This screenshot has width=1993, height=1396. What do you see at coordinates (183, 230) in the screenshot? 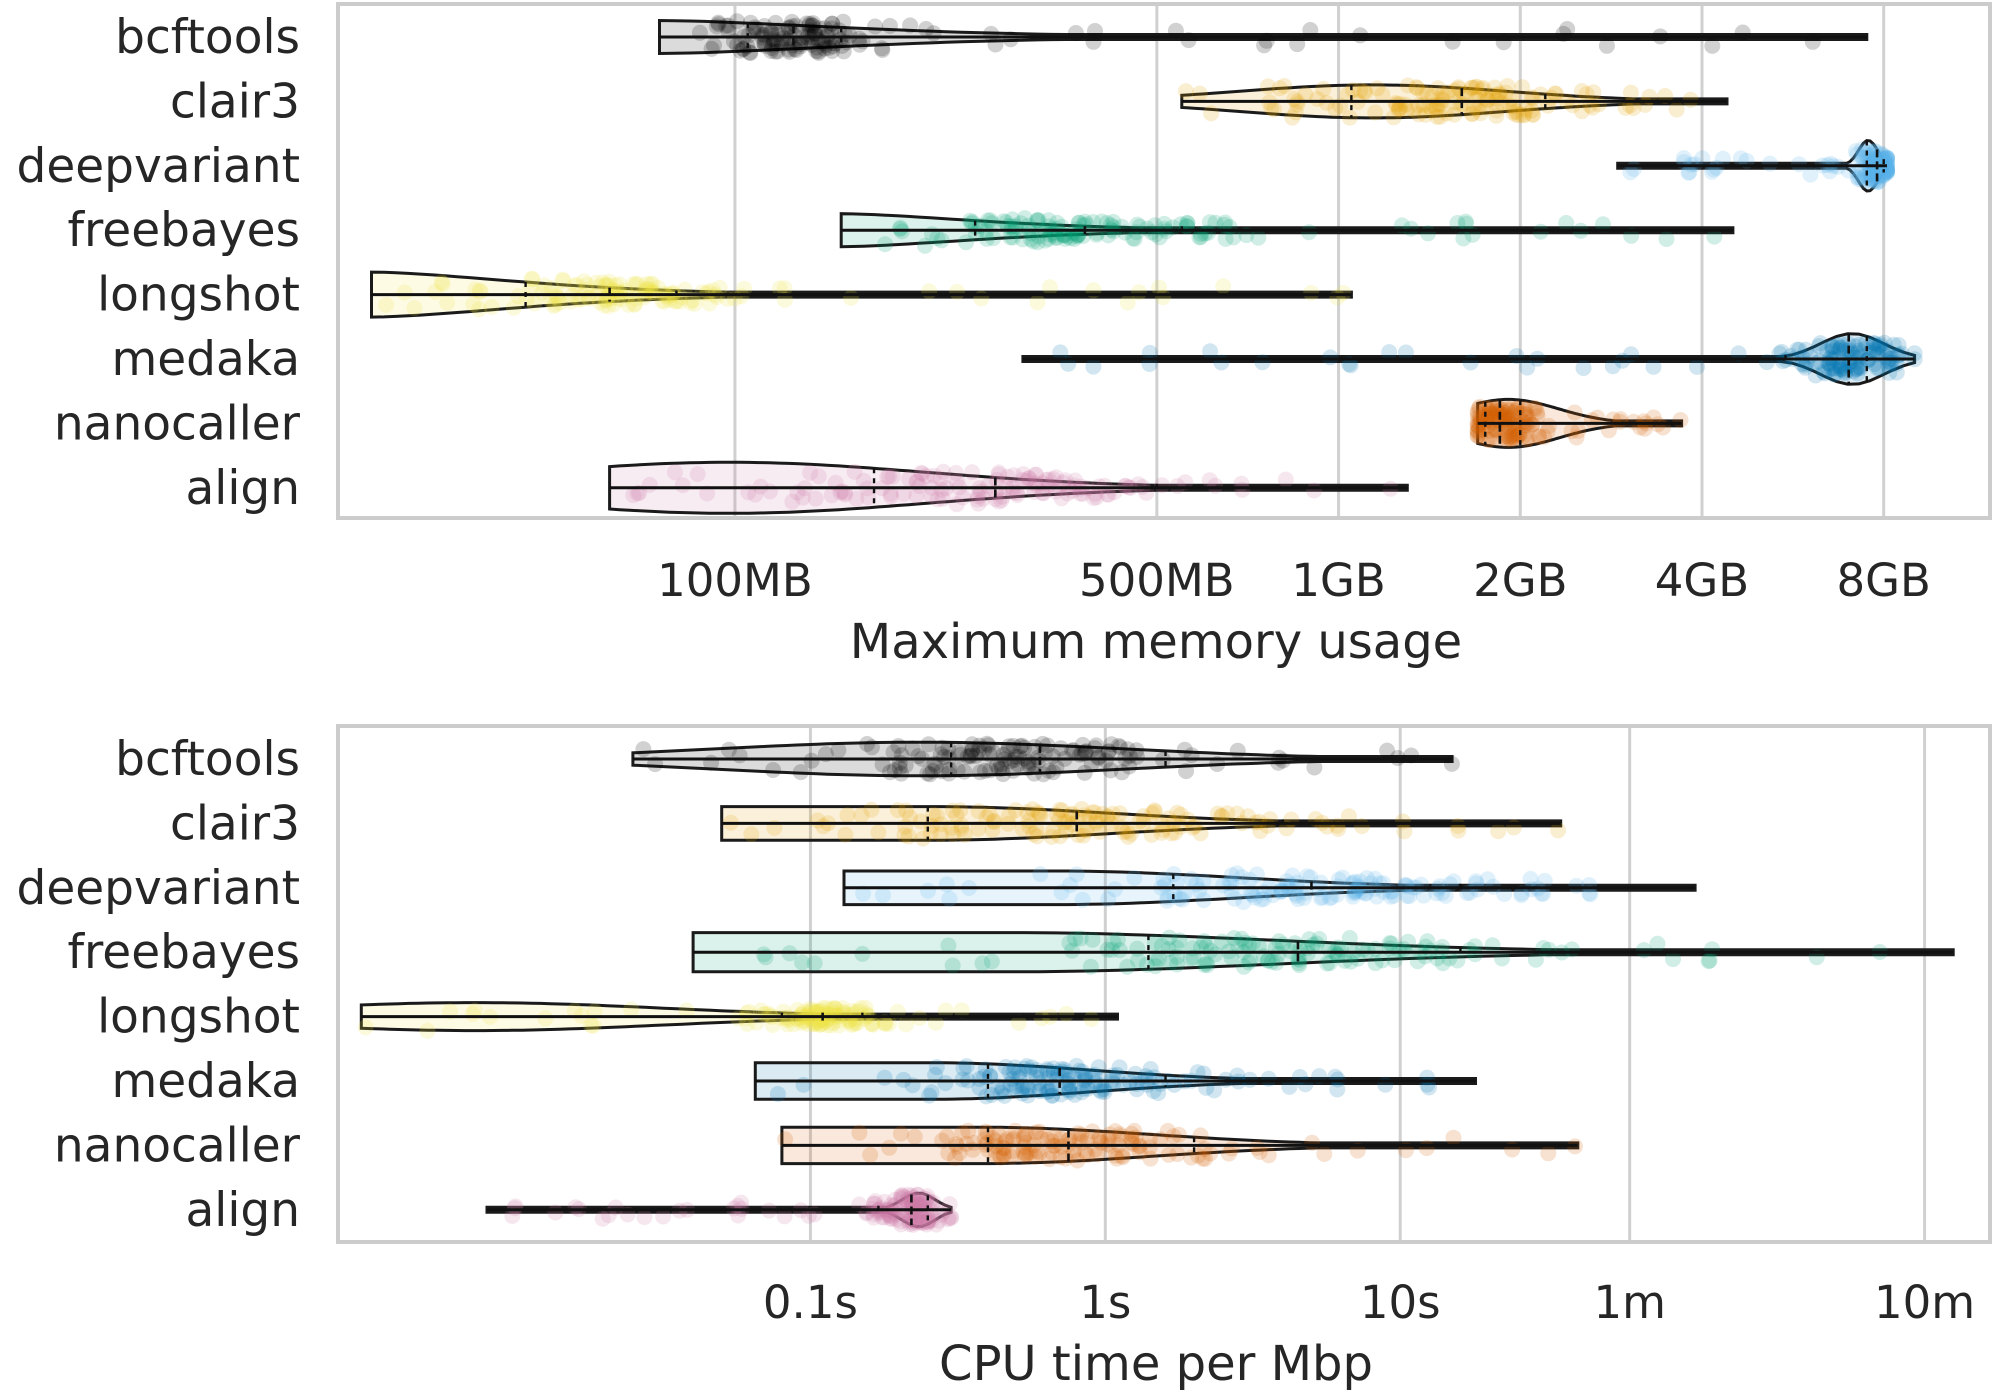
I see `mem-category-label: freebayes` at bounding box center [183, 230].